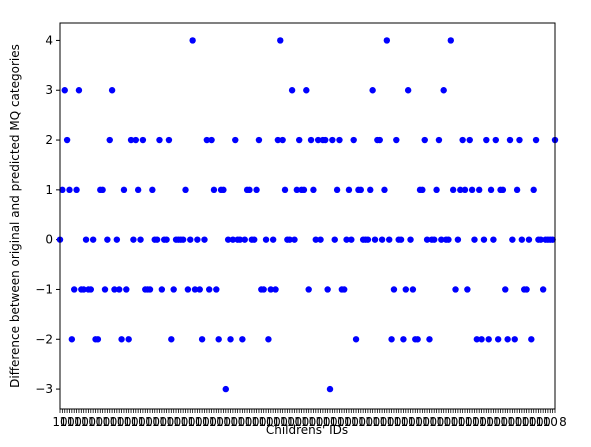 The image size is (591, 447). Describe the element at coordinates (307, 430) in the screenshot. I see `x-axis-title: Childrens' IDs` at that location.